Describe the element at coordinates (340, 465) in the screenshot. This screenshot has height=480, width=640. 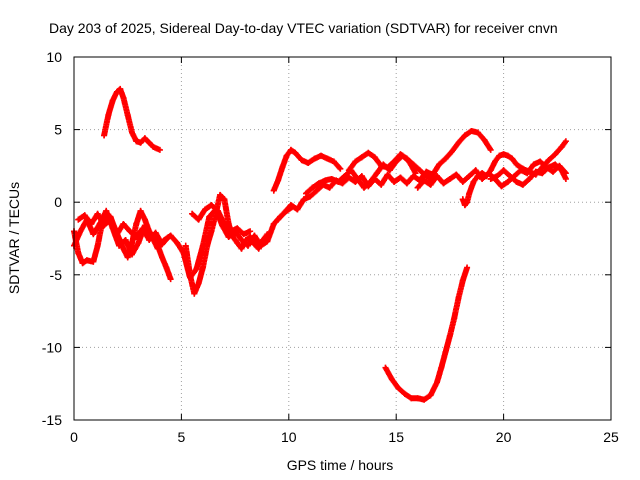
I see `x-axis-label: GPS time / hours` at that location.